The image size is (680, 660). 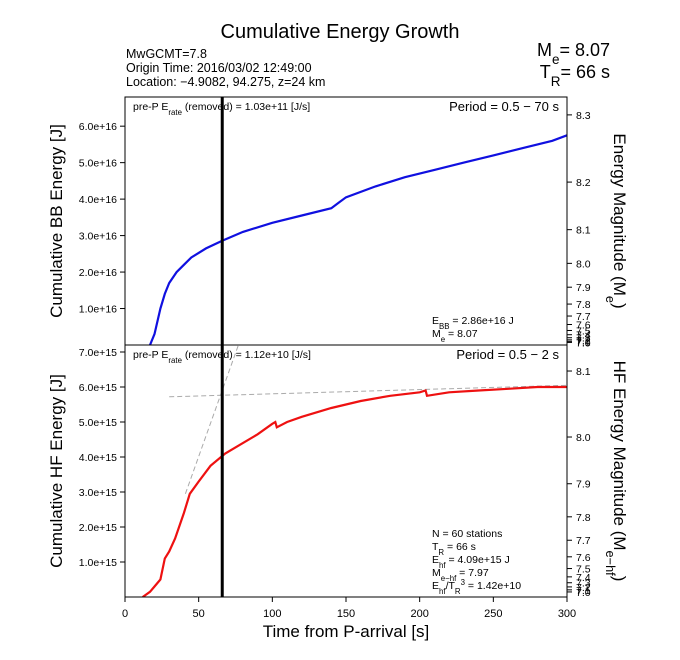 What do you see at coordinates (98, 310) in the screenshot?
I see `y-tick-label: 1.0e+16` at bounding box center [98, 310].